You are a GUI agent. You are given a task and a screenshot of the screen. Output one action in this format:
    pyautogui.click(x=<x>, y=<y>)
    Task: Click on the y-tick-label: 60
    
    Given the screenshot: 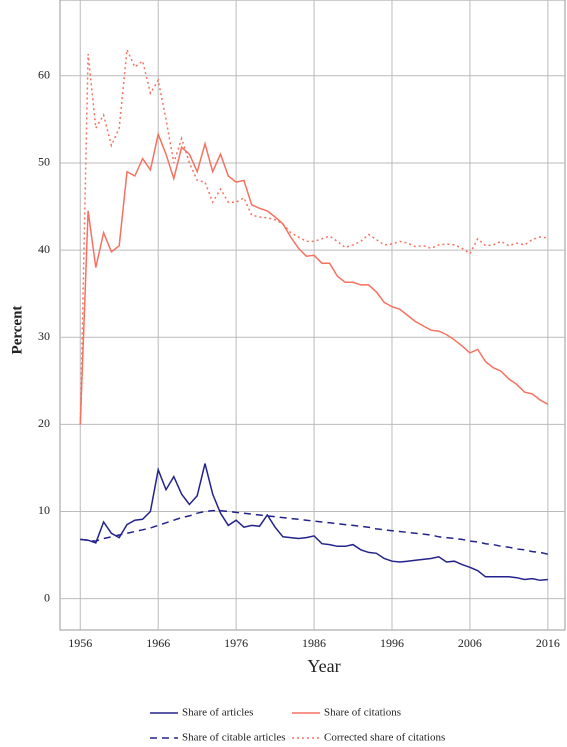 What is the action you would take?
    pyautogui.click(x=44, y=75)
    